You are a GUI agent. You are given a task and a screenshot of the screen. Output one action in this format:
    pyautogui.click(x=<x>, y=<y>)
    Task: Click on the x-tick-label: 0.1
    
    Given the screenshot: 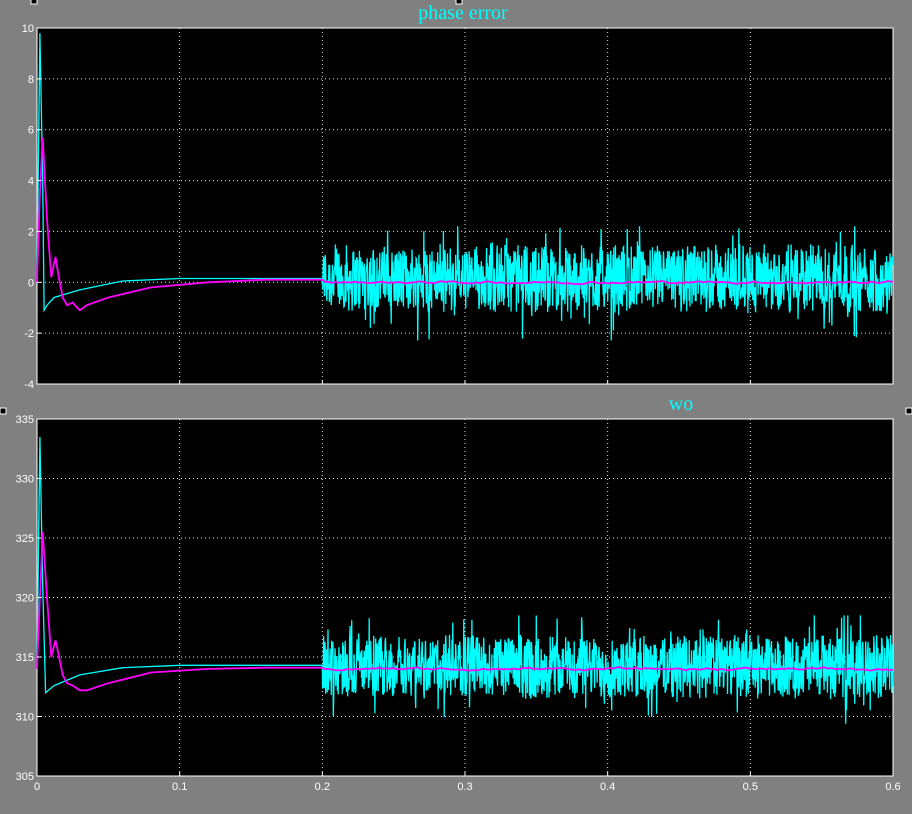 What is the action you would take?
    pyautogui.click(x=179, y=787)
    